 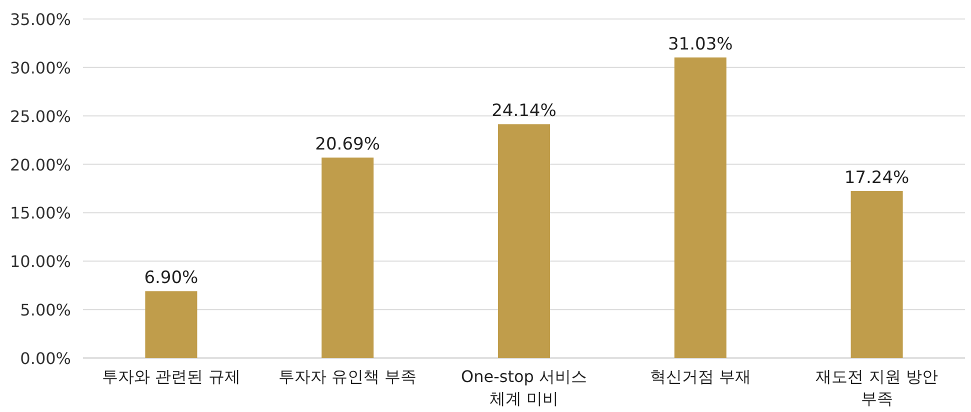 What do you see at coordinates (700, 44) in the screenshot?
I see `data-label: 31.03%` at bounding box center [700, 44].